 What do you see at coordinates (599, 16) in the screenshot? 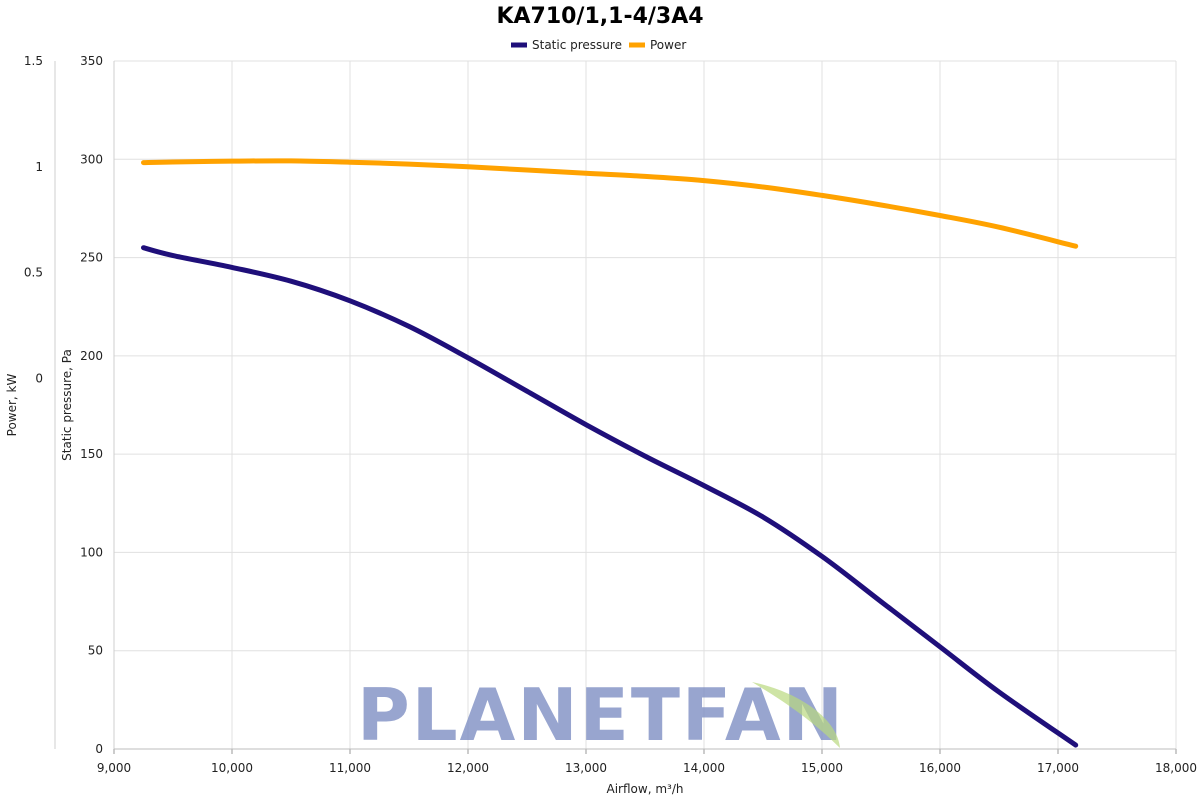
I see `chart-title: KA710/1,1-4/3A4` at bounding box center [599, 16].